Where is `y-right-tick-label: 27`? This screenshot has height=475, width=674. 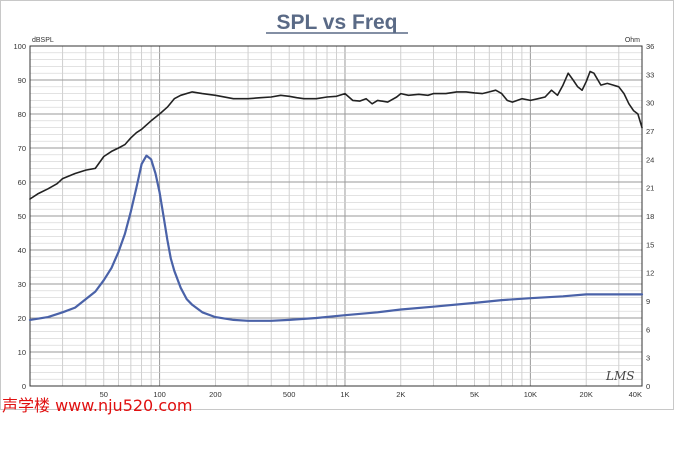
y-right-tick-label: 27 is located at coordinates (650, 131).